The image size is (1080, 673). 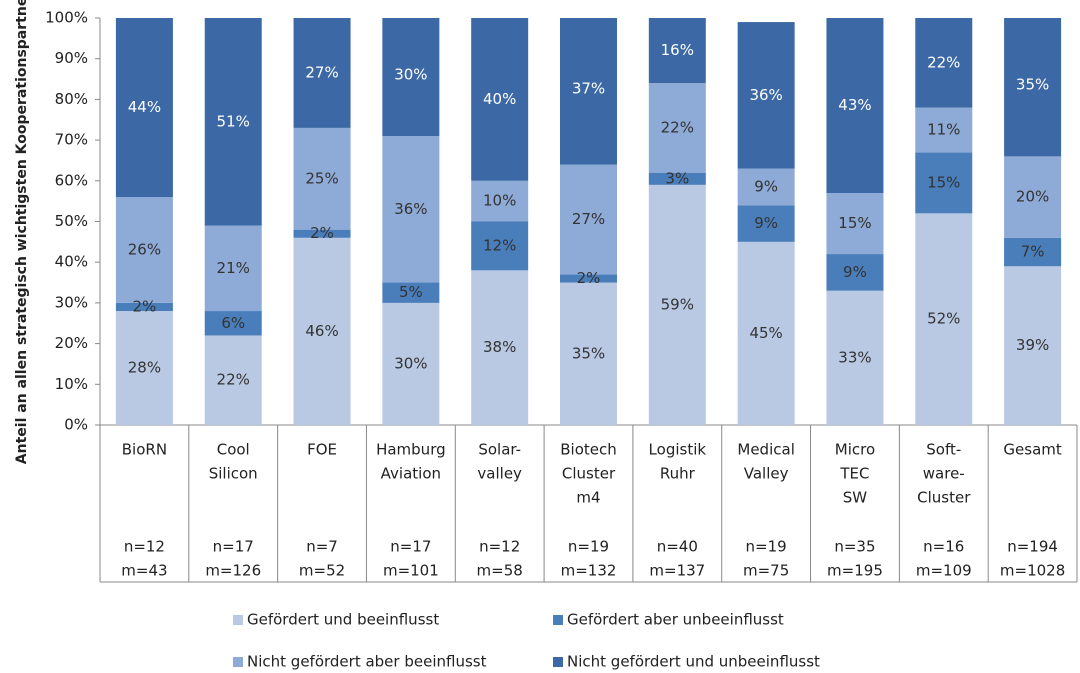 I want to click on y-tick-label: 20%, so click(x=71, y=343).